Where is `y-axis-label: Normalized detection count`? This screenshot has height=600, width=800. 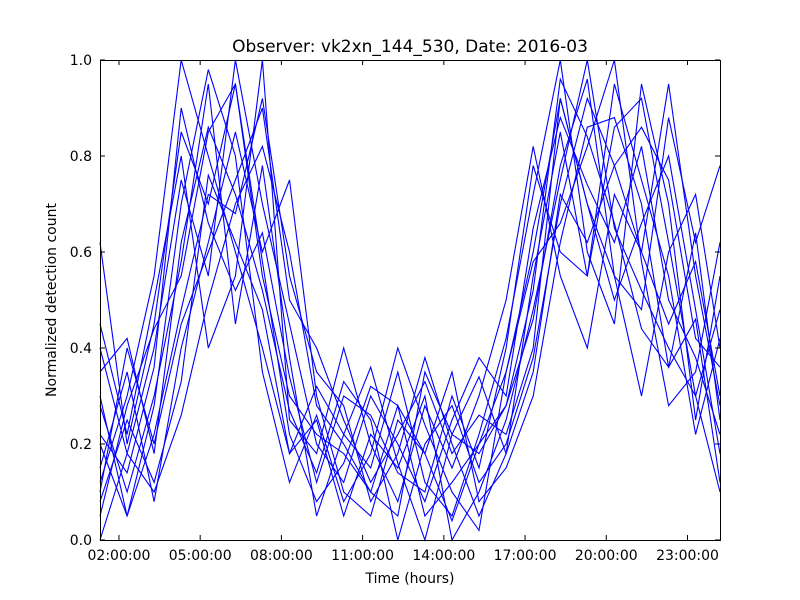 y-axis-label: Normalized detection count is located at coordinates (52, 300).